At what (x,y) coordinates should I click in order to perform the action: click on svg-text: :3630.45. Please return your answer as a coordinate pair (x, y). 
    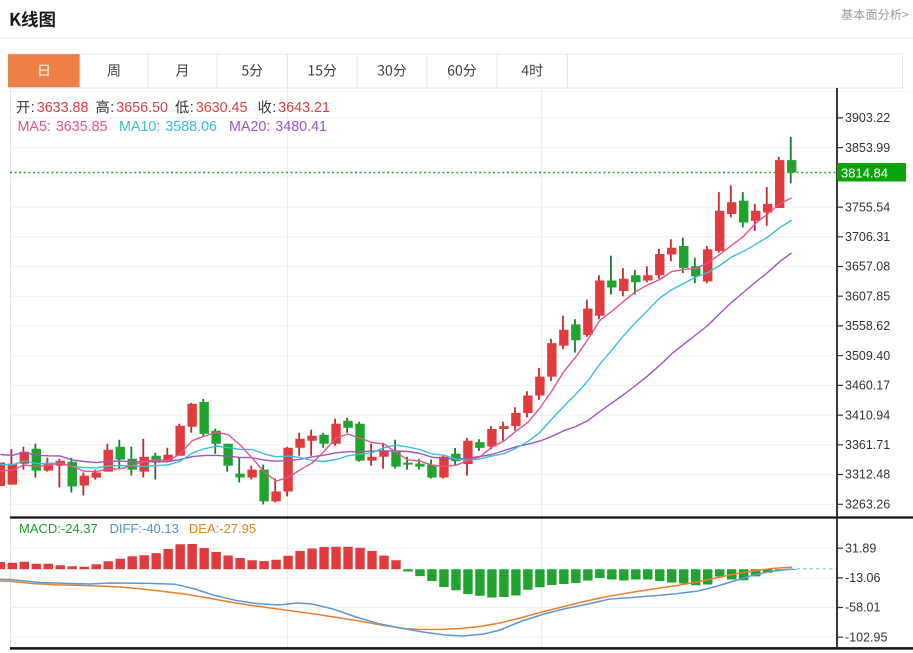
    Looking at the image, I should click on (219, 108).